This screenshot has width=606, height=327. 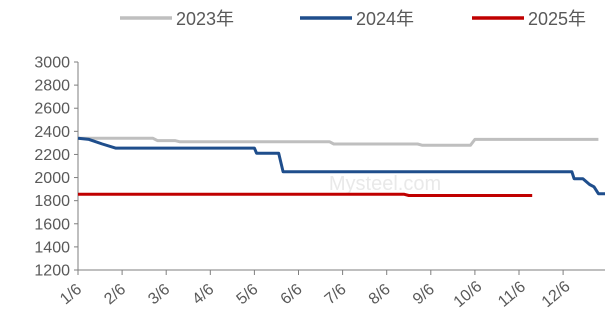 What do you see at coordinates (557, 19) in the screenshot?
I see `legend-label: 2025年` at bounding box center [557, 19].